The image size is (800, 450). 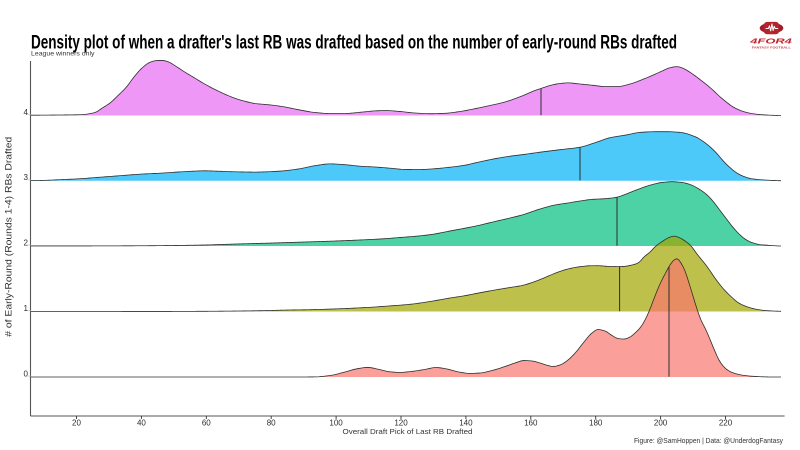 I want to click on svg-text: 80, so click(x=271, y=423).